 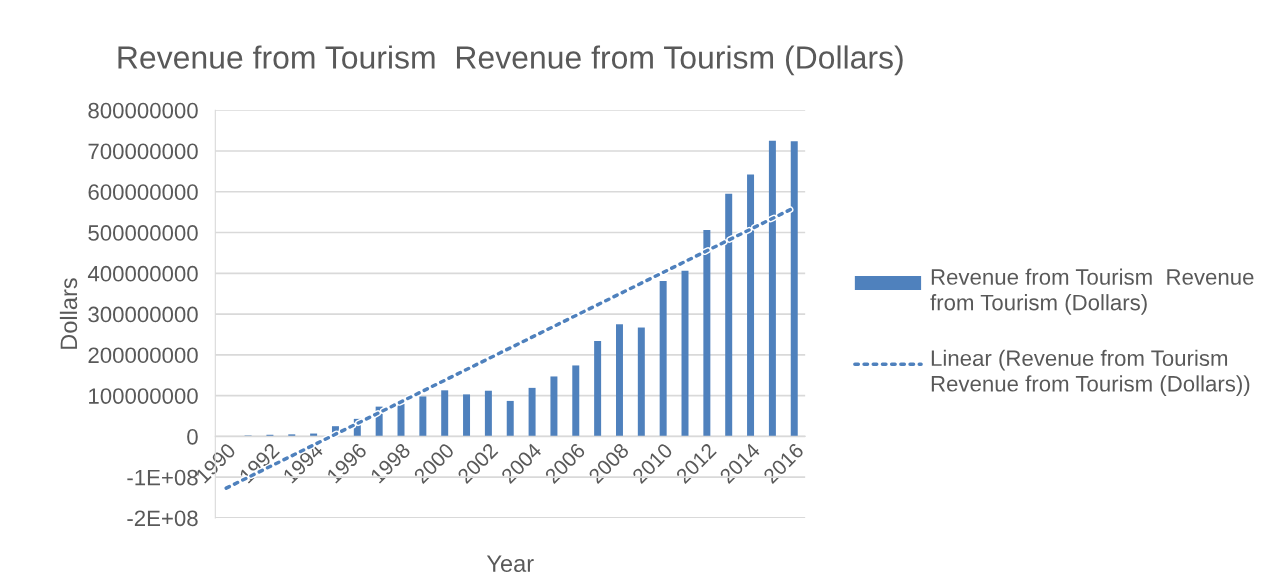 What do you see at coordinates (143, 396) in the screenshot?
I see `y-tick-label: 100000000` at bounding box center [143, 396].